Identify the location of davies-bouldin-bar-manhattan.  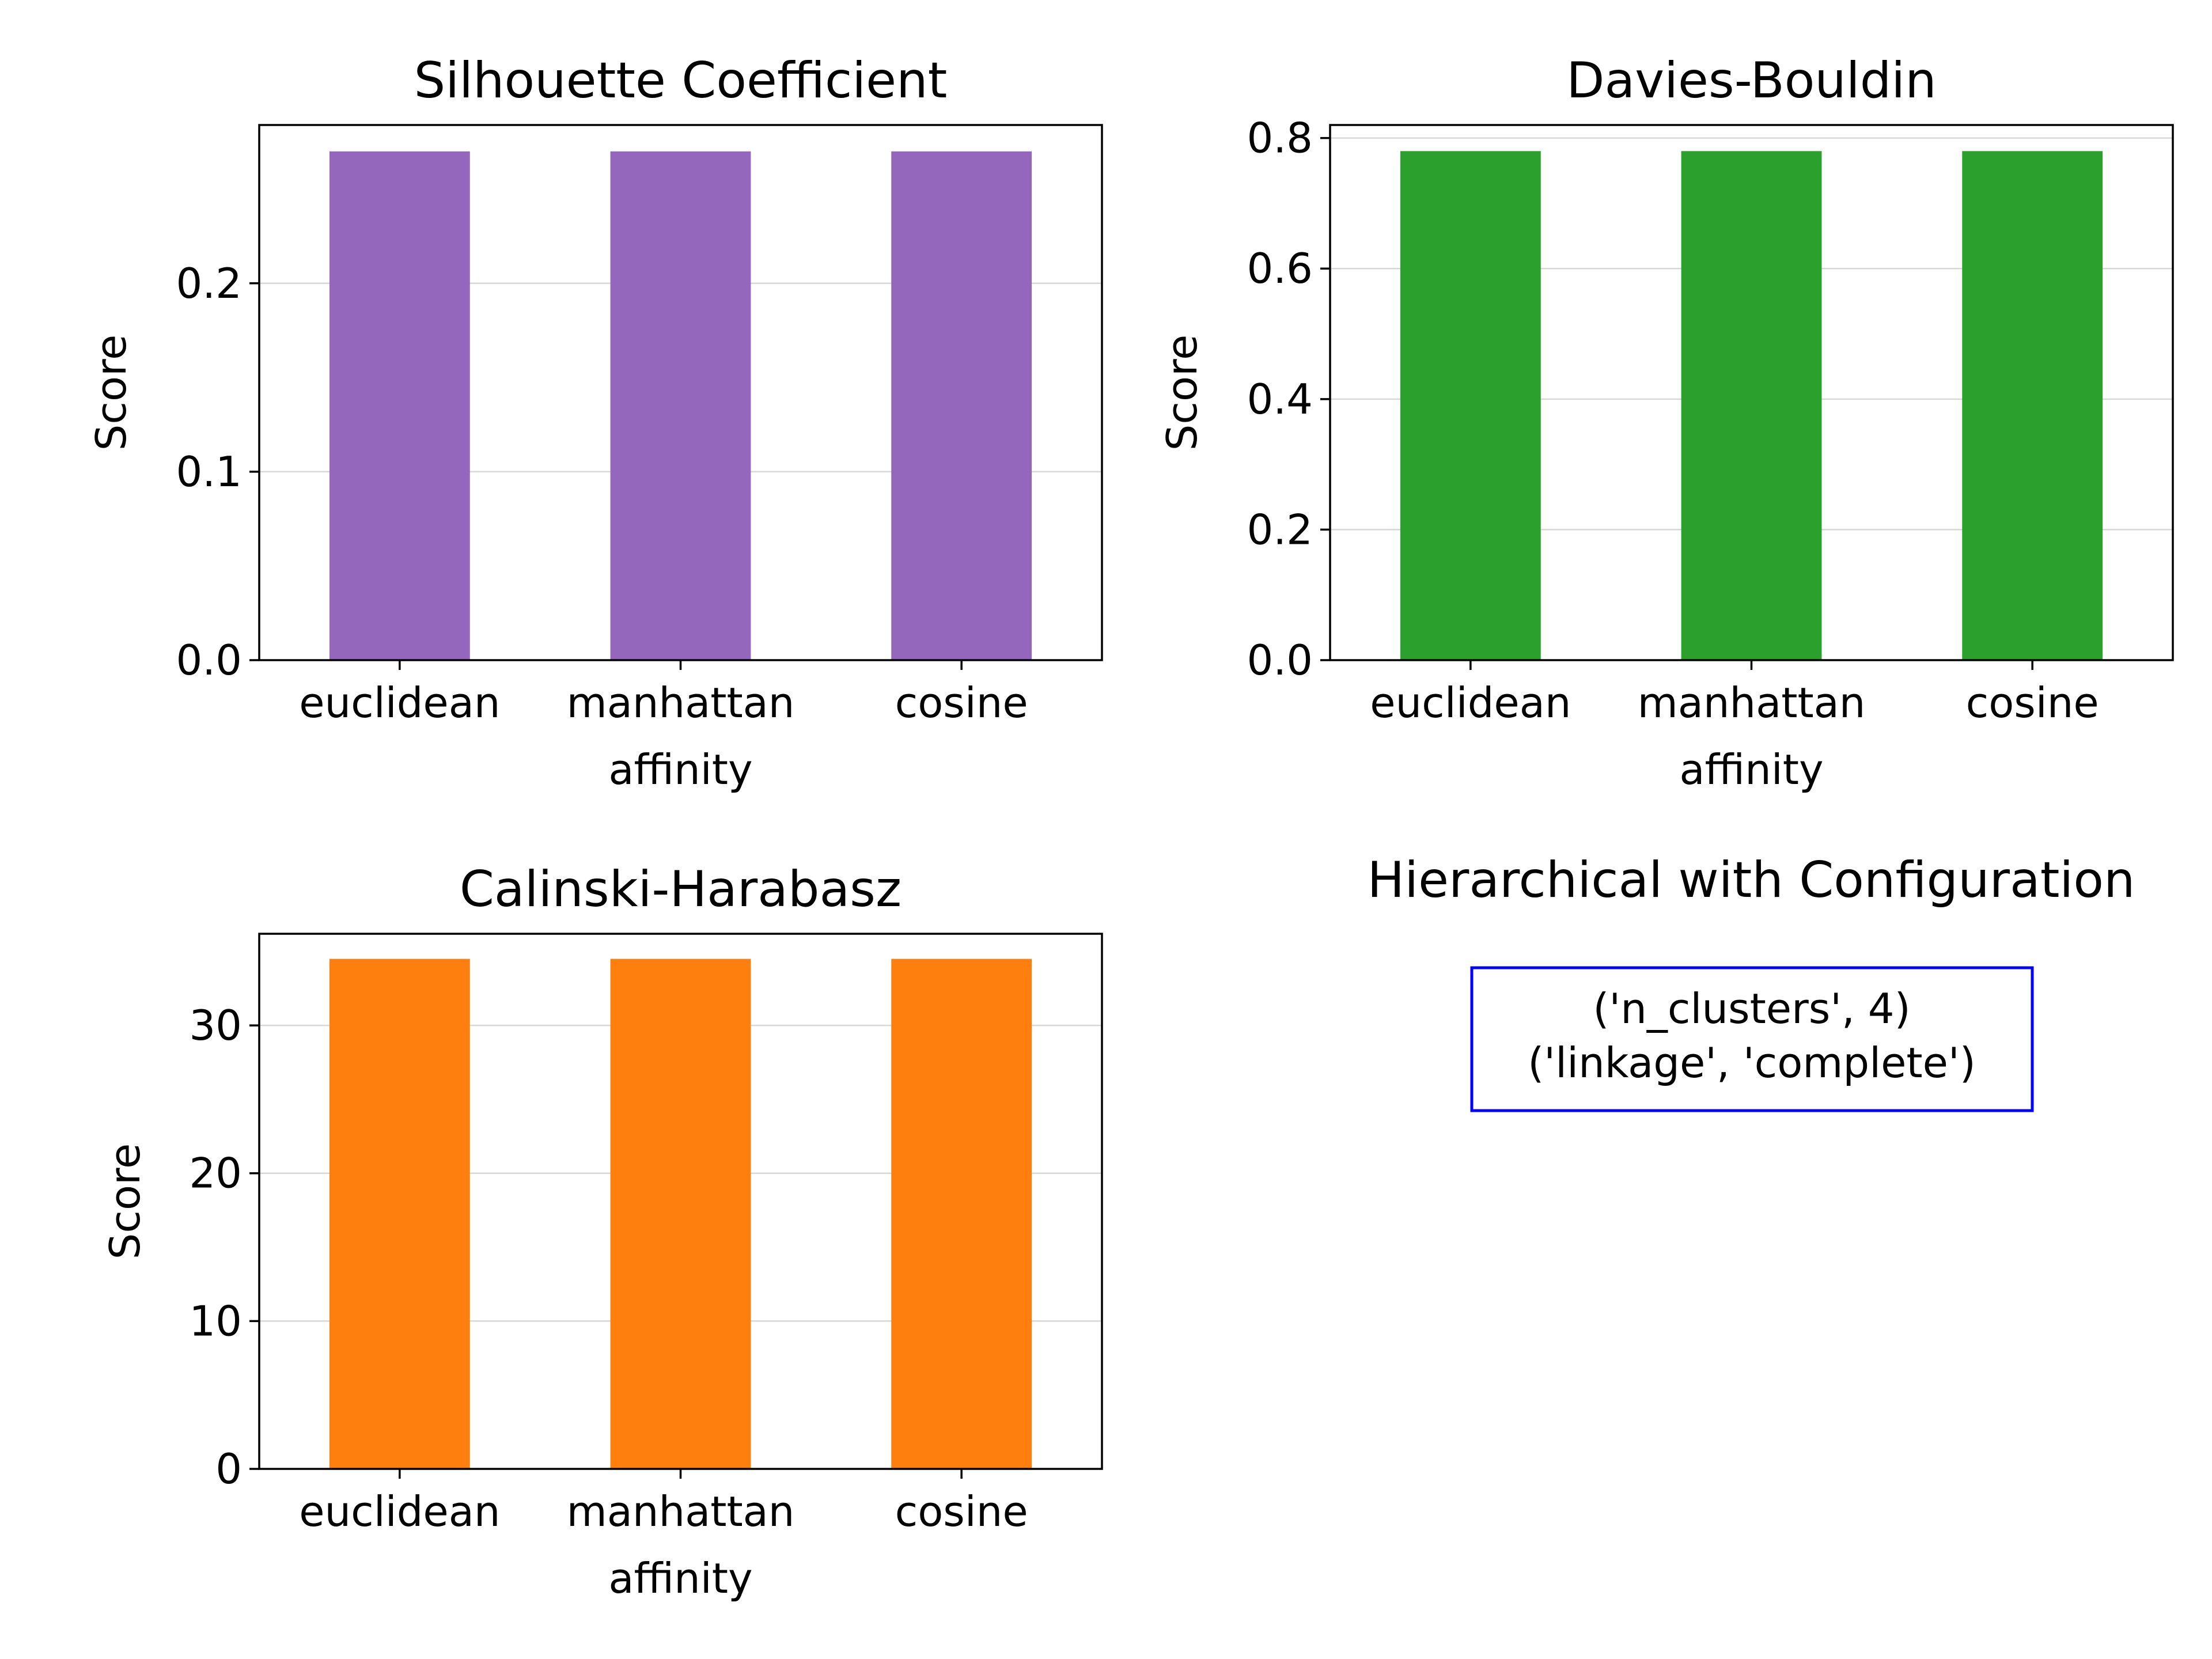
(1751, 405).